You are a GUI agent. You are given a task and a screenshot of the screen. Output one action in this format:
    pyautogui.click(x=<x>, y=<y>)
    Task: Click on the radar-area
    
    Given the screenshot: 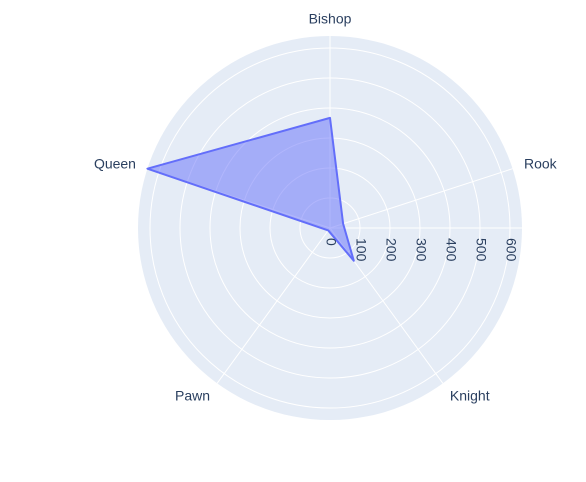 What is the action you would take?
    pyautogui.click(x=250, y=189)
    